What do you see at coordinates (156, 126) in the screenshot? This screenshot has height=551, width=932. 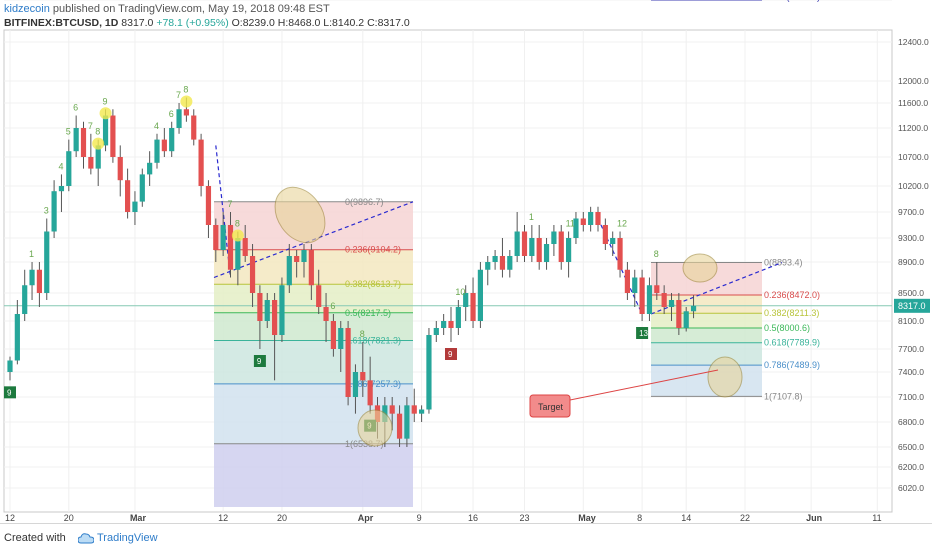 I see `td-count-label: 4` at bounding box center [156, 126].